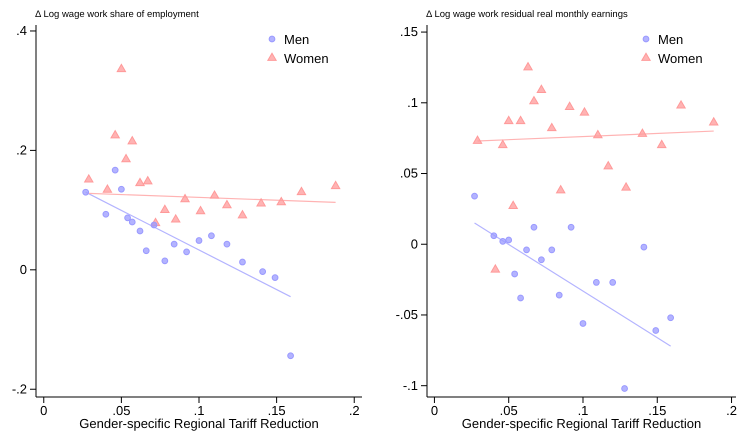 This screenshot has height=436, width=744. I want to click on y-tick-label: -.2, so click(19, 388).